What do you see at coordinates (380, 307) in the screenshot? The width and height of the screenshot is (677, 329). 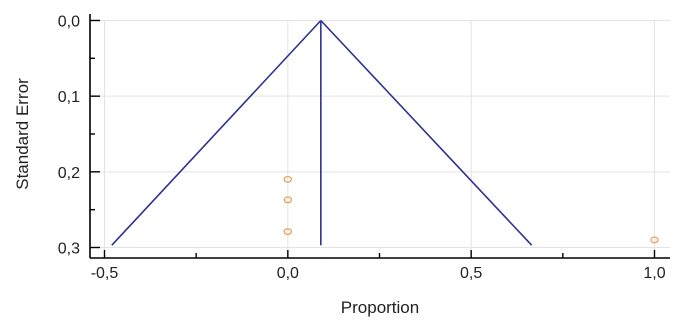 I see `x-axis-label: Proportion` at bounding box center [380, 307].